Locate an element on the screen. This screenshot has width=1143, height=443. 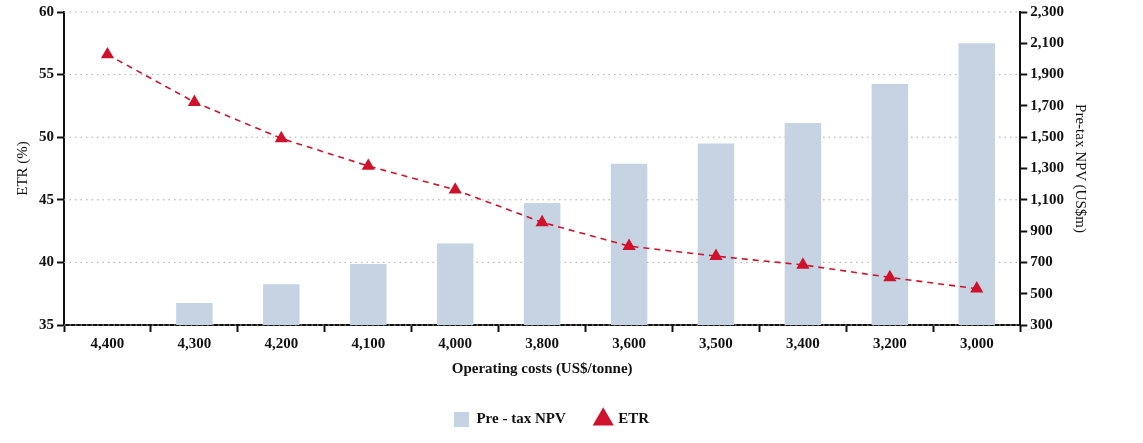
y2-tick-label: 1,900 is located at coordinates (1047, 73).